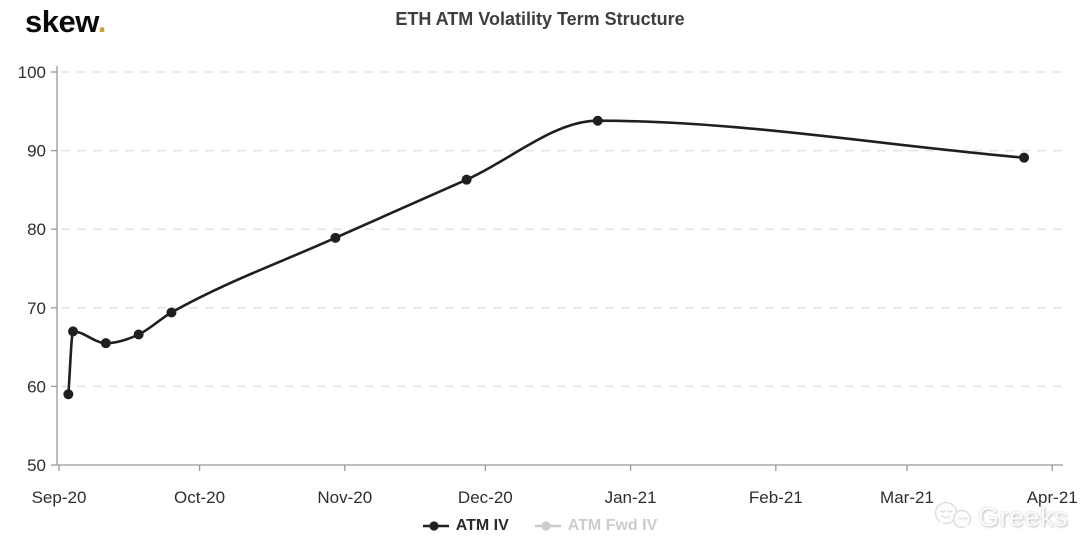  I want to click on y-tick-label: 100, so click(32, 72).